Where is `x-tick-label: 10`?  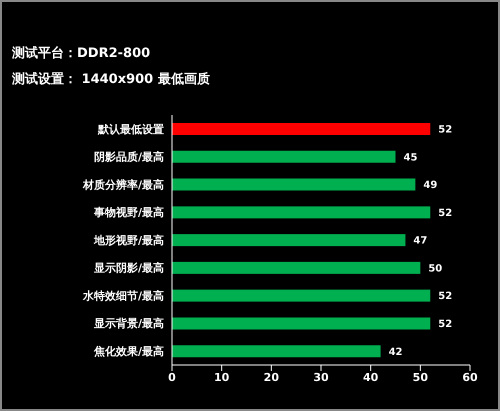
x-tick-label: 10 is located at coordinates (222, 377).